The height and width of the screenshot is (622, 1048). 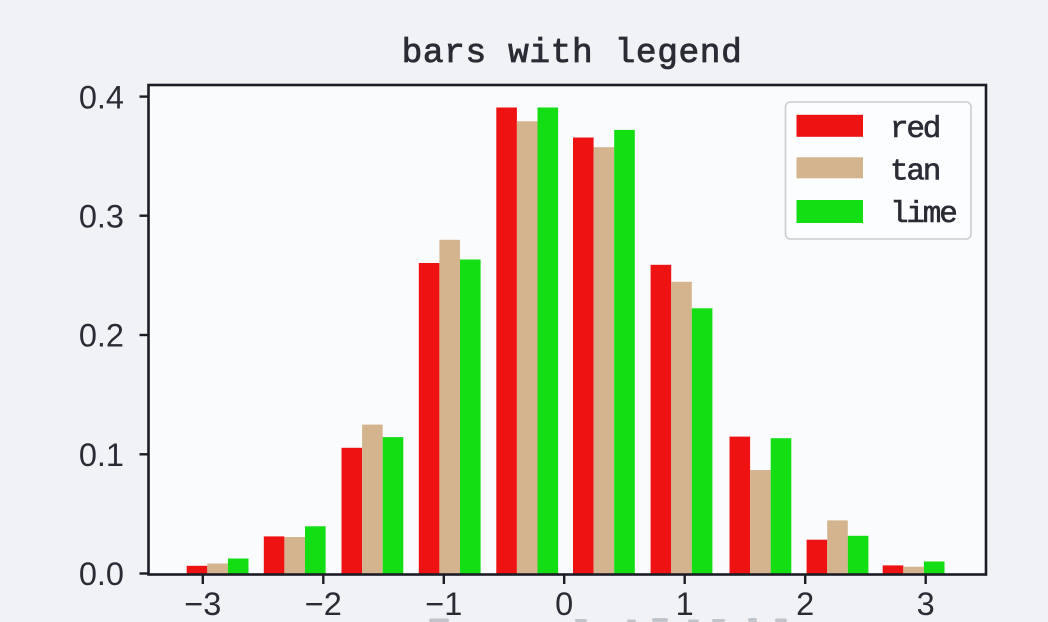 I want to click on svg-text: lime, so click(x=923, y=214).